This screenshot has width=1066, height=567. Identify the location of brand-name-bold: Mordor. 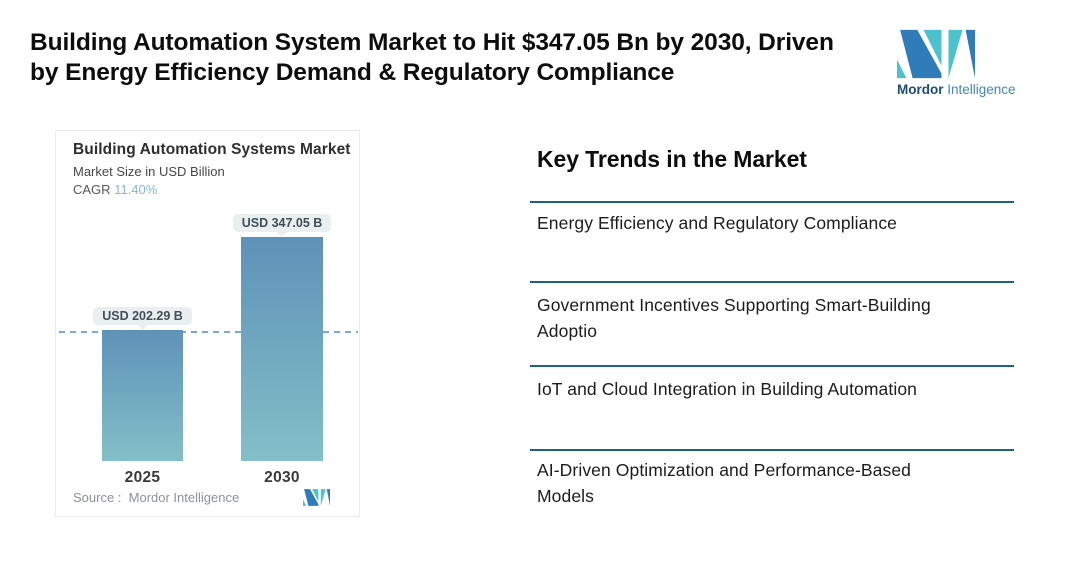
(920, 89).